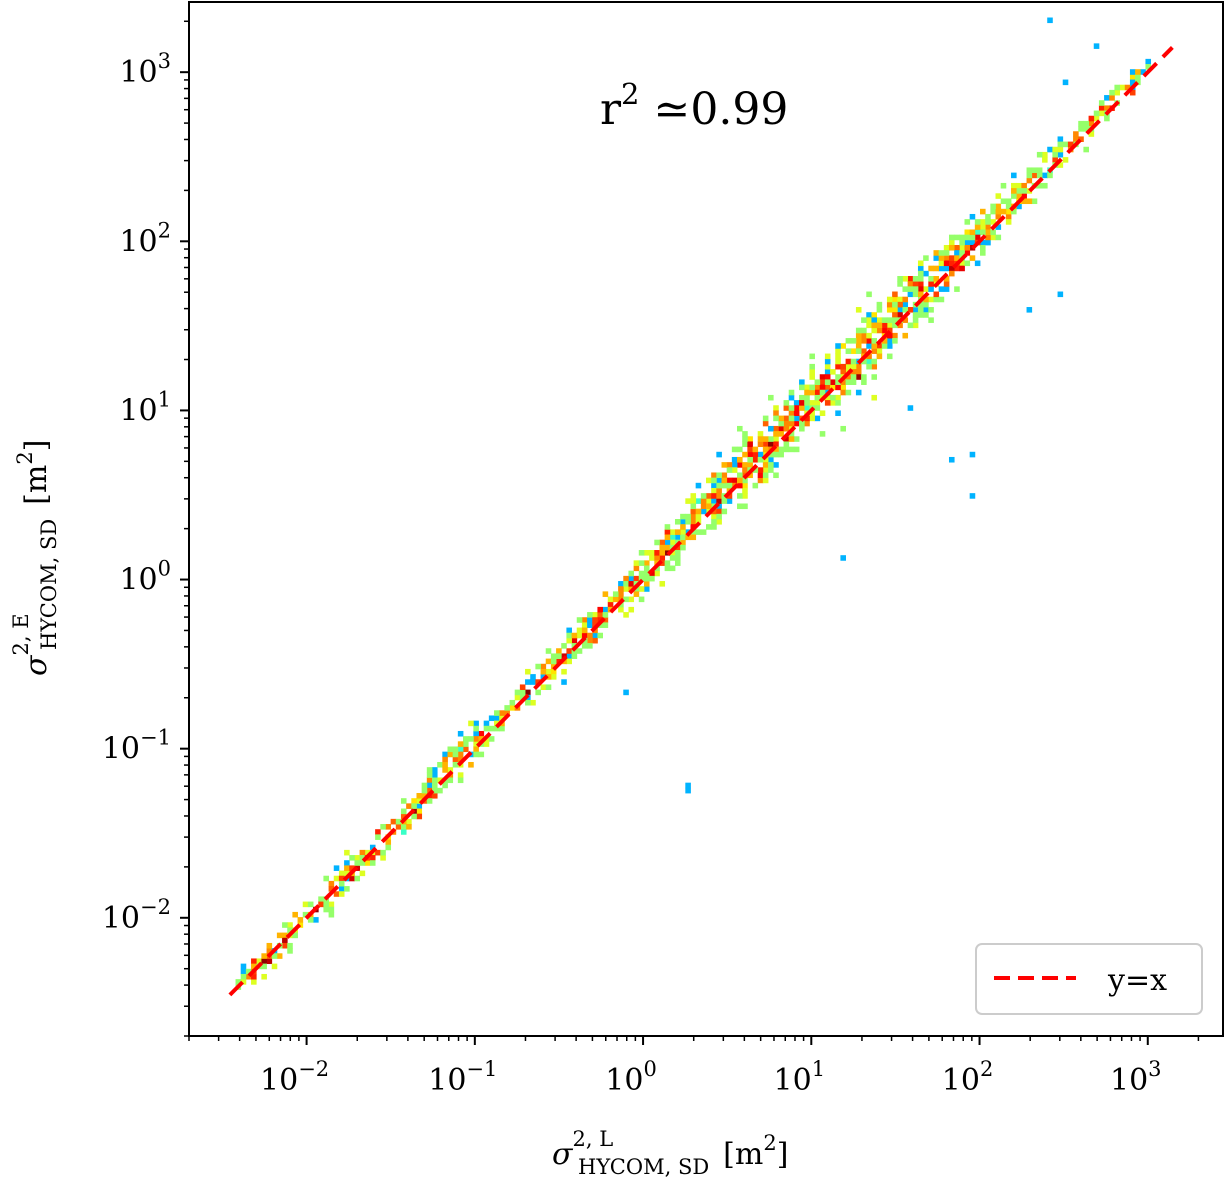 This screenshot has height=1178, width=1226. I want to click on annotation-exp: 2, so click(630, 94).